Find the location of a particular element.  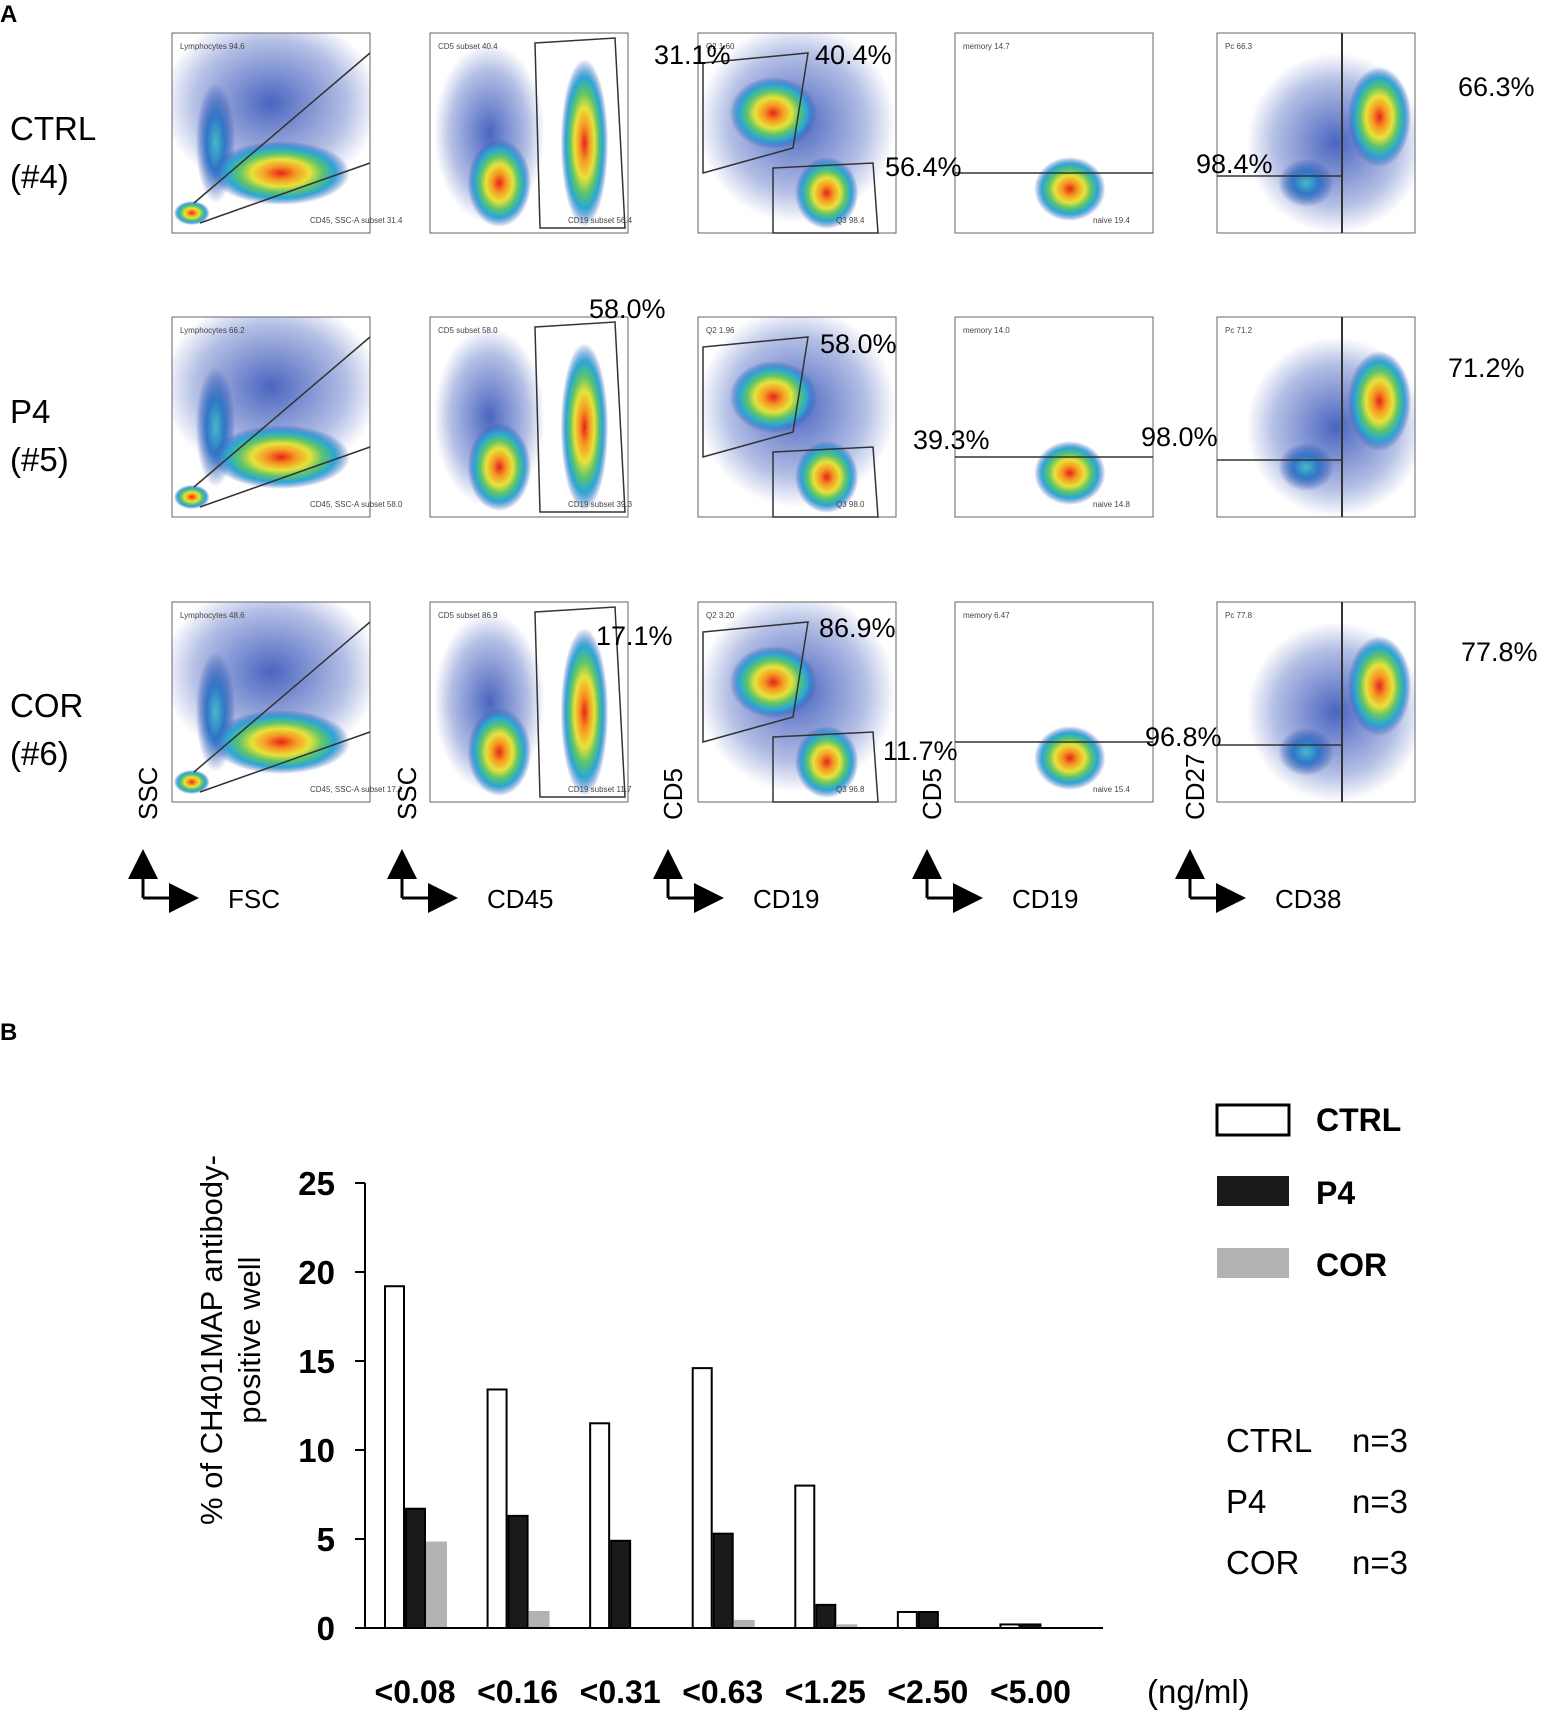

gate-annotation: Lymphocytes 66.2 is located at coordinates (212, 330).